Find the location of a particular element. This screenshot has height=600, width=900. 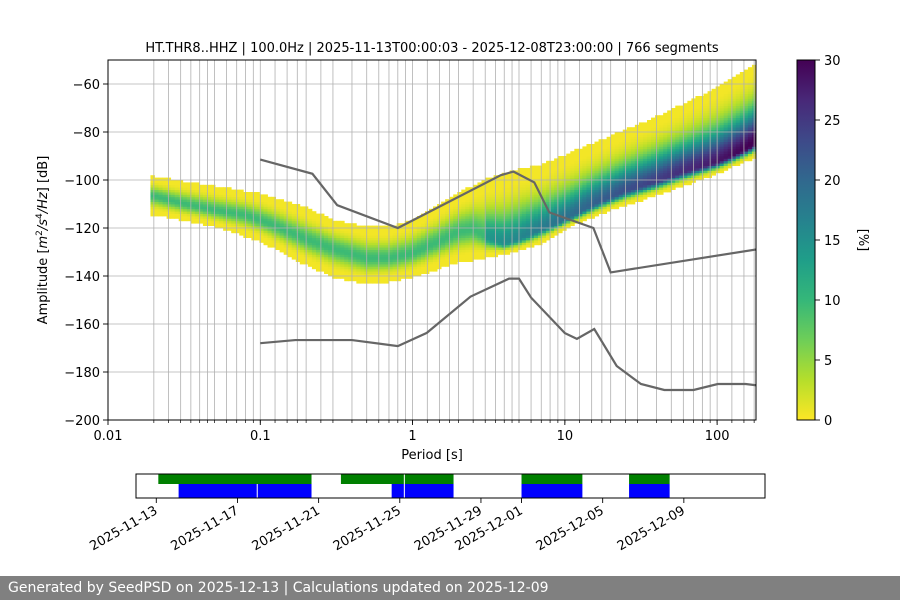

nlnm-curve is located at coordinates (508, 334).